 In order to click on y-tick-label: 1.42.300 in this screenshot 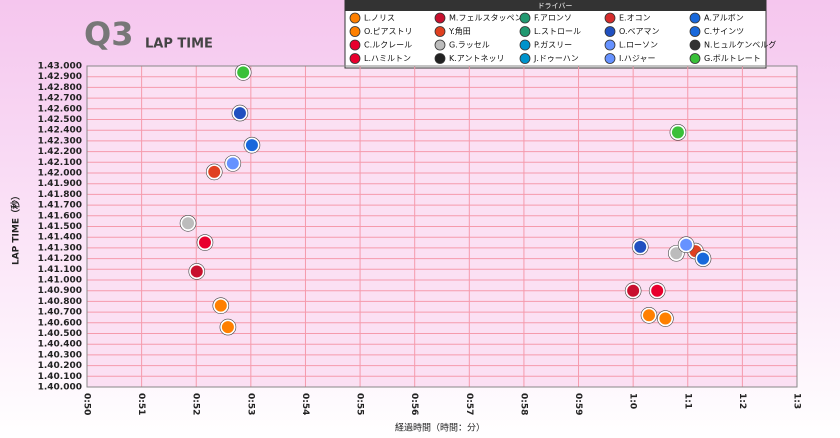, I will do `click(60, 141)`.